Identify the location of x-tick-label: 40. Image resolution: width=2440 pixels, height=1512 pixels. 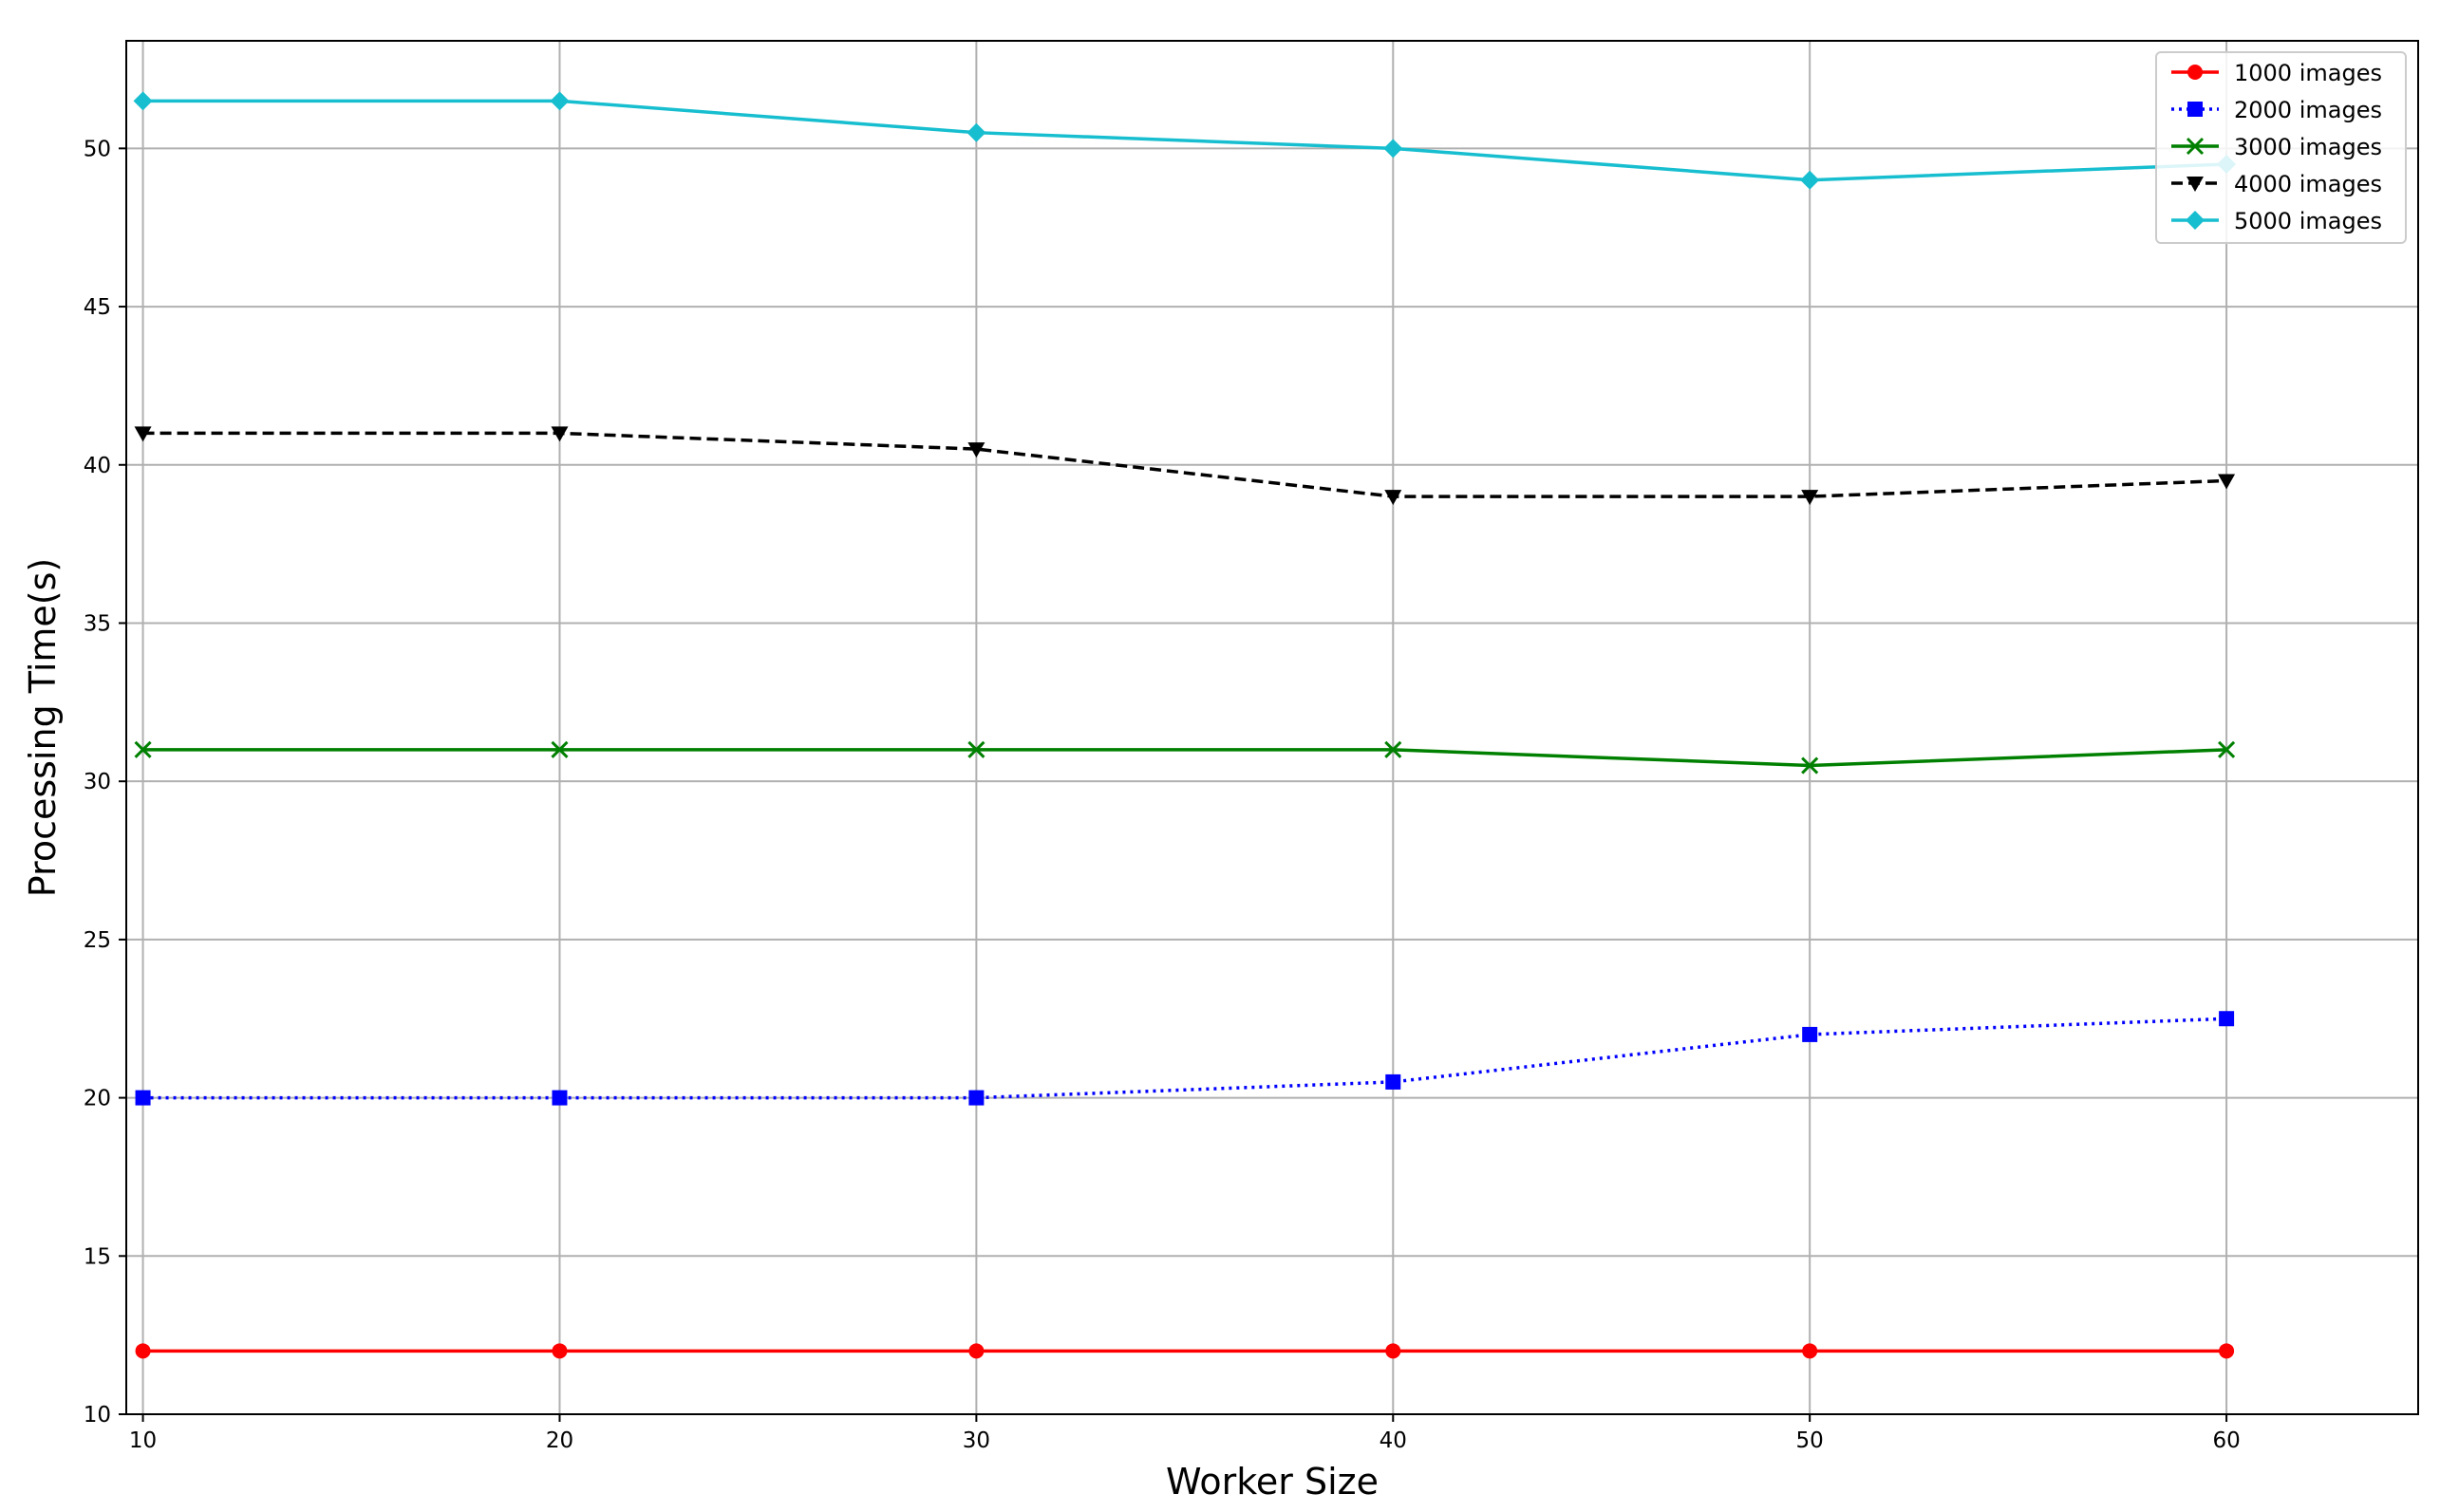
(1393, 1440).